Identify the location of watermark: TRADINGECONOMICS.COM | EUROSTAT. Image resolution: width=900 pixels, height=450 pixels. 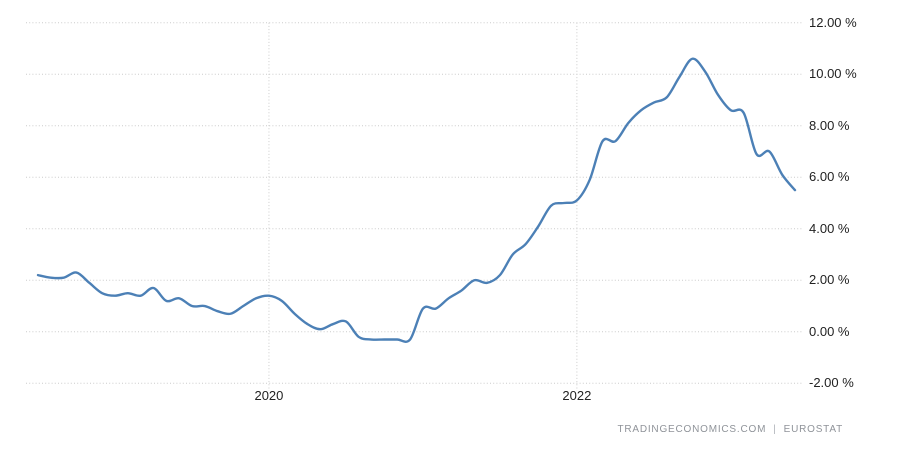
(730, 429).